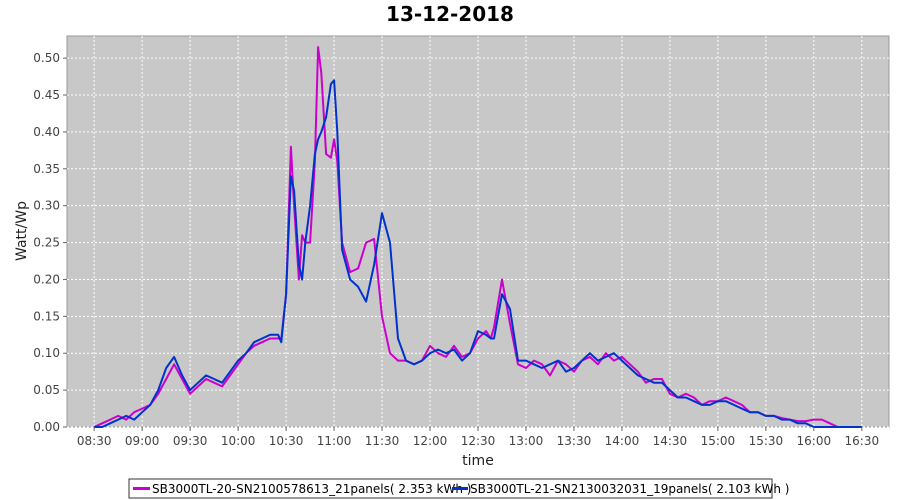 The height and width of the screenshot is (500, 900). I want to click on y-tick-label: 0.50, so click(46, 58).